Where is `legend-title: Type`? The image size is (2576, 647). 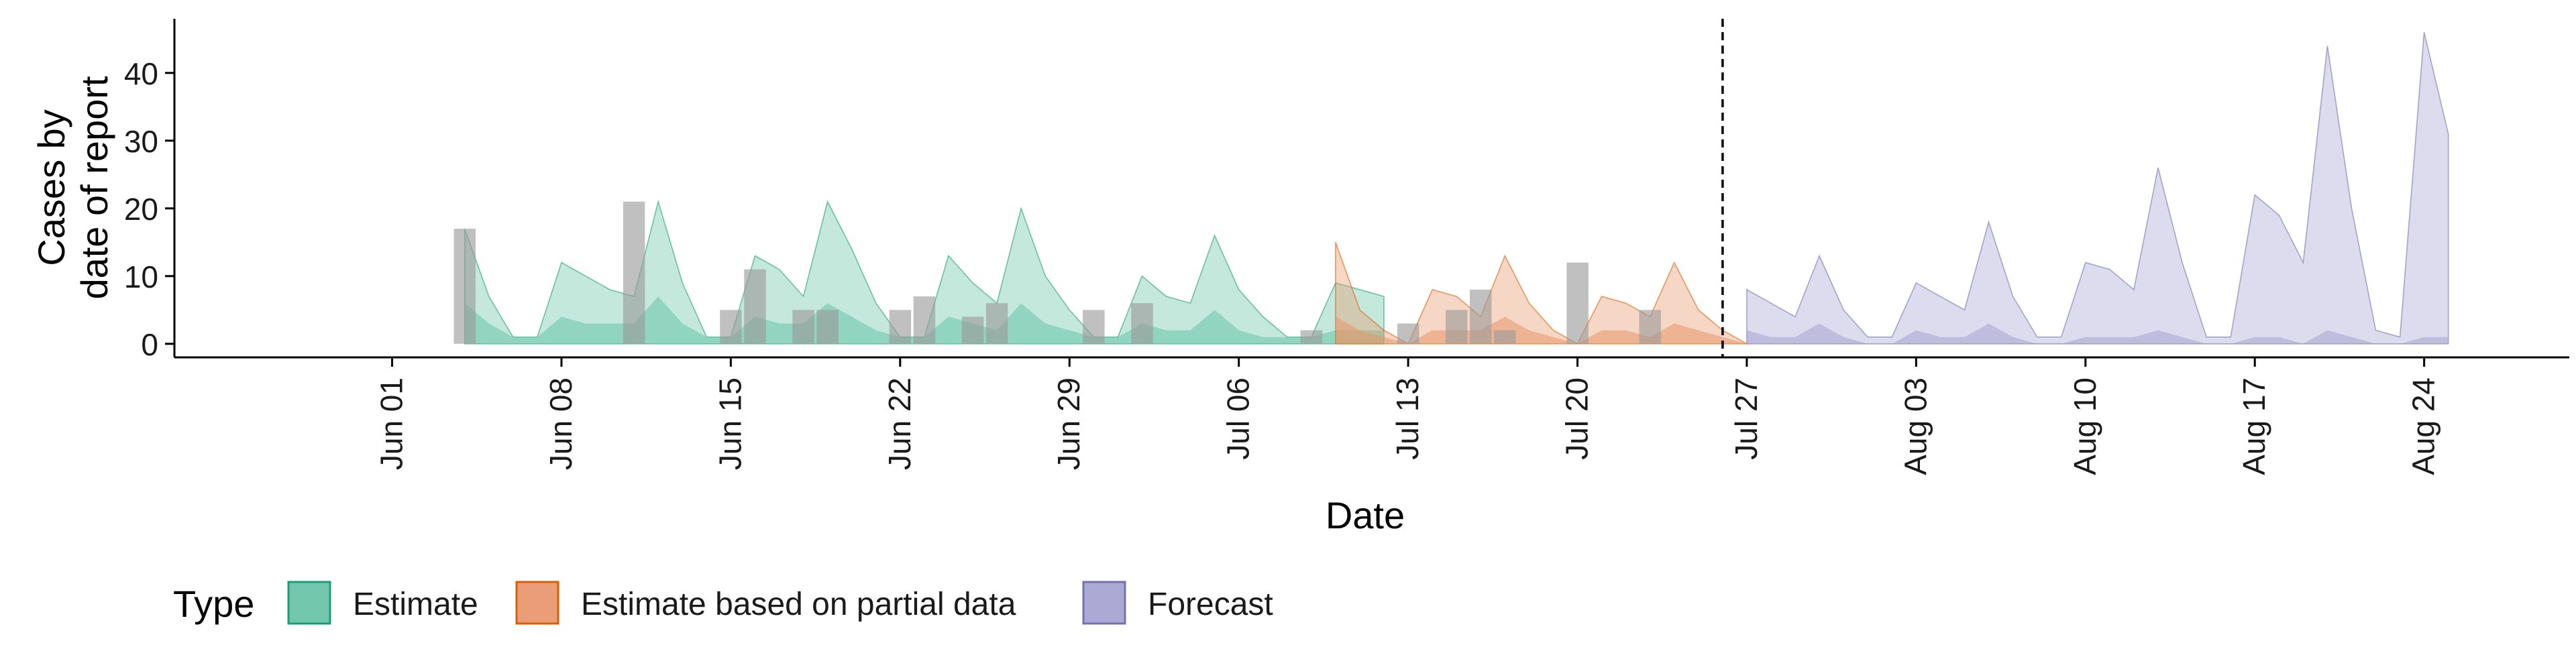 legend-title: Type is located at coordinates (213, 604).